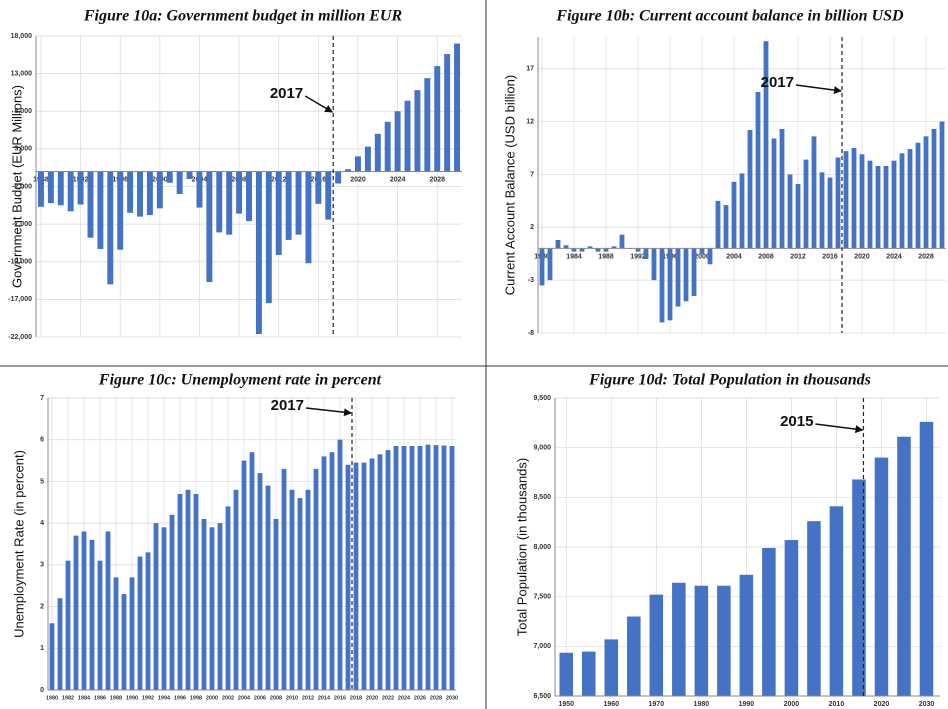  Describe the element at coordinates (42, 481) in the screenshot. I see `y-tick-label: 5` at that location.